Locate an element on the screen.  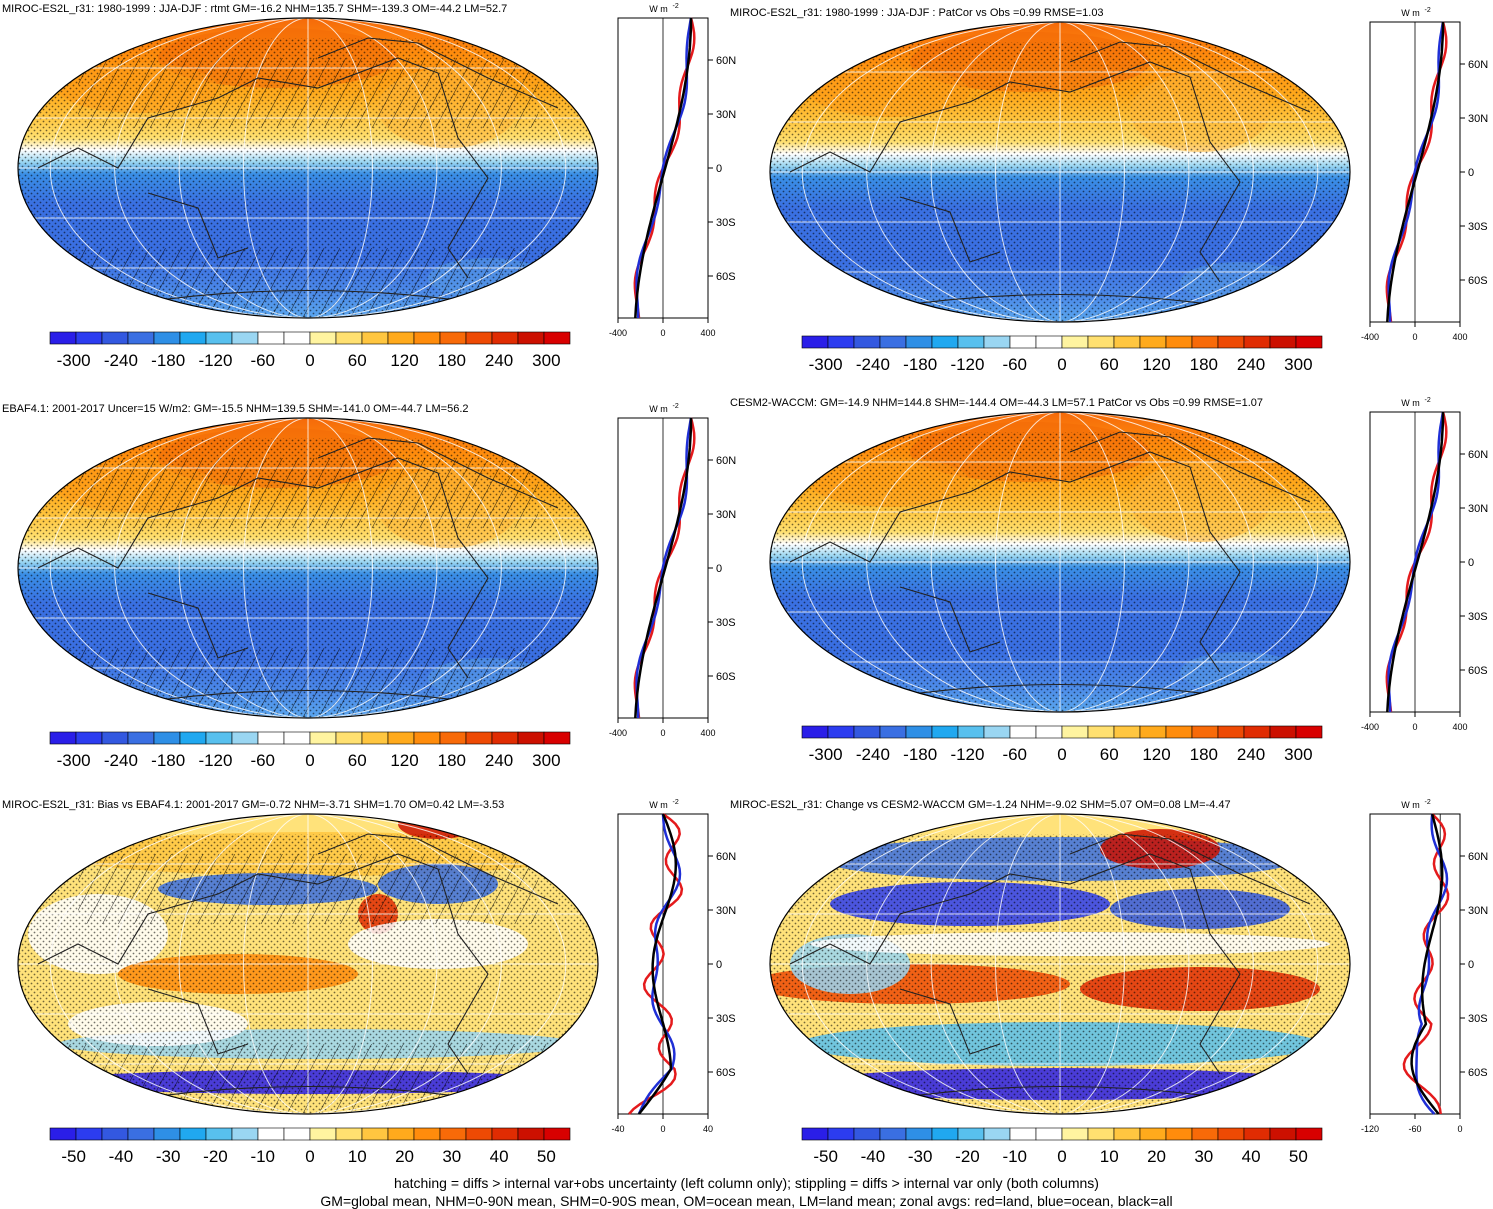
colorbar-tick-label: 20 is located at coordinates (404, 1156).